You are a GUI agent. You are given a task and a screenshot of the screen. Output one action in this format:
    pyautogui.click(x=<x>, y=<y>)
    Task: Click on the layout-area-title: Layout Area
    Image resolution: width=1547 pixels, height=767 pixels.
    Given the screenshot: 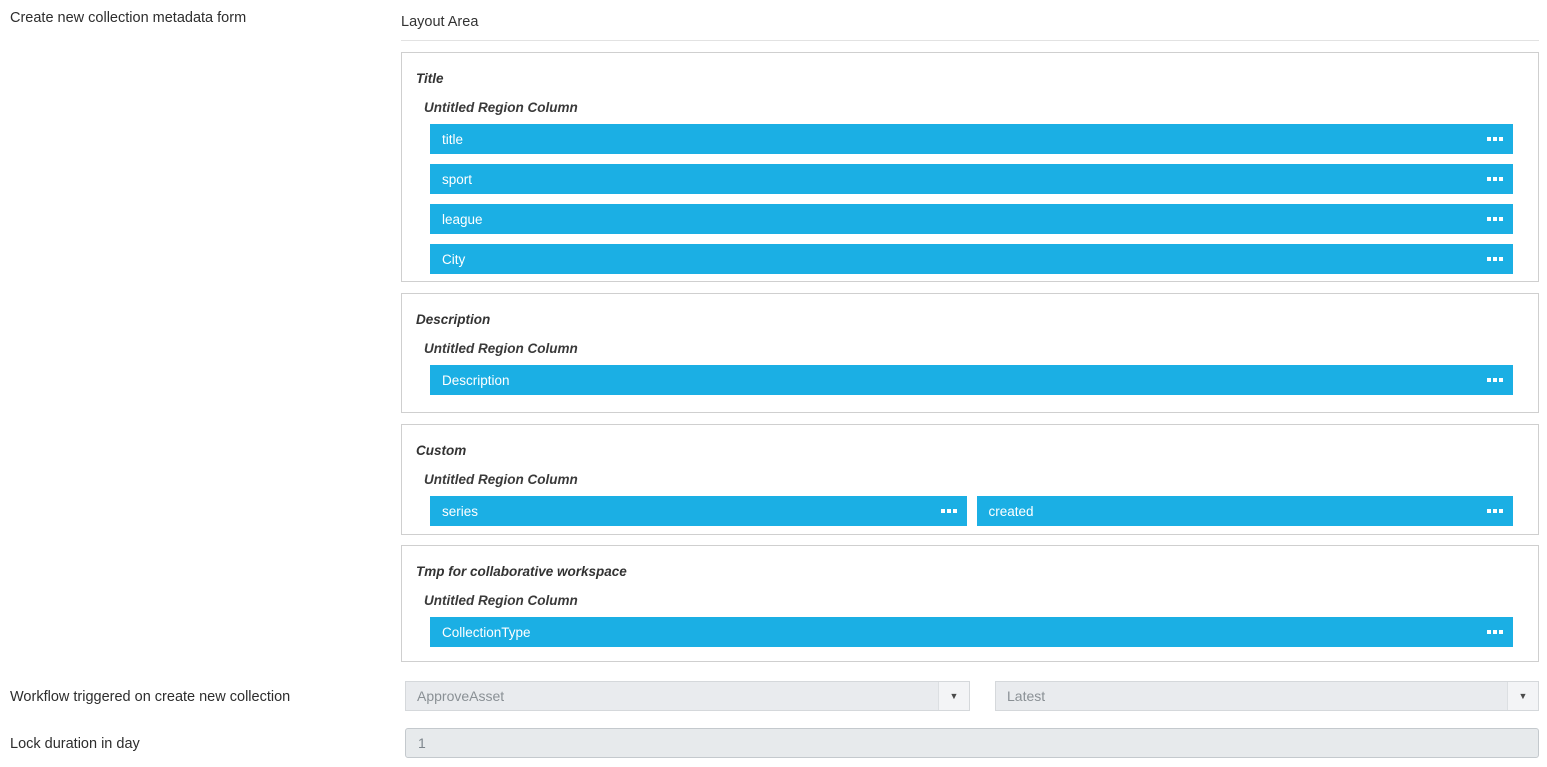 What is the action you would take?
    pyautogui.click(x=440, y=22)
    